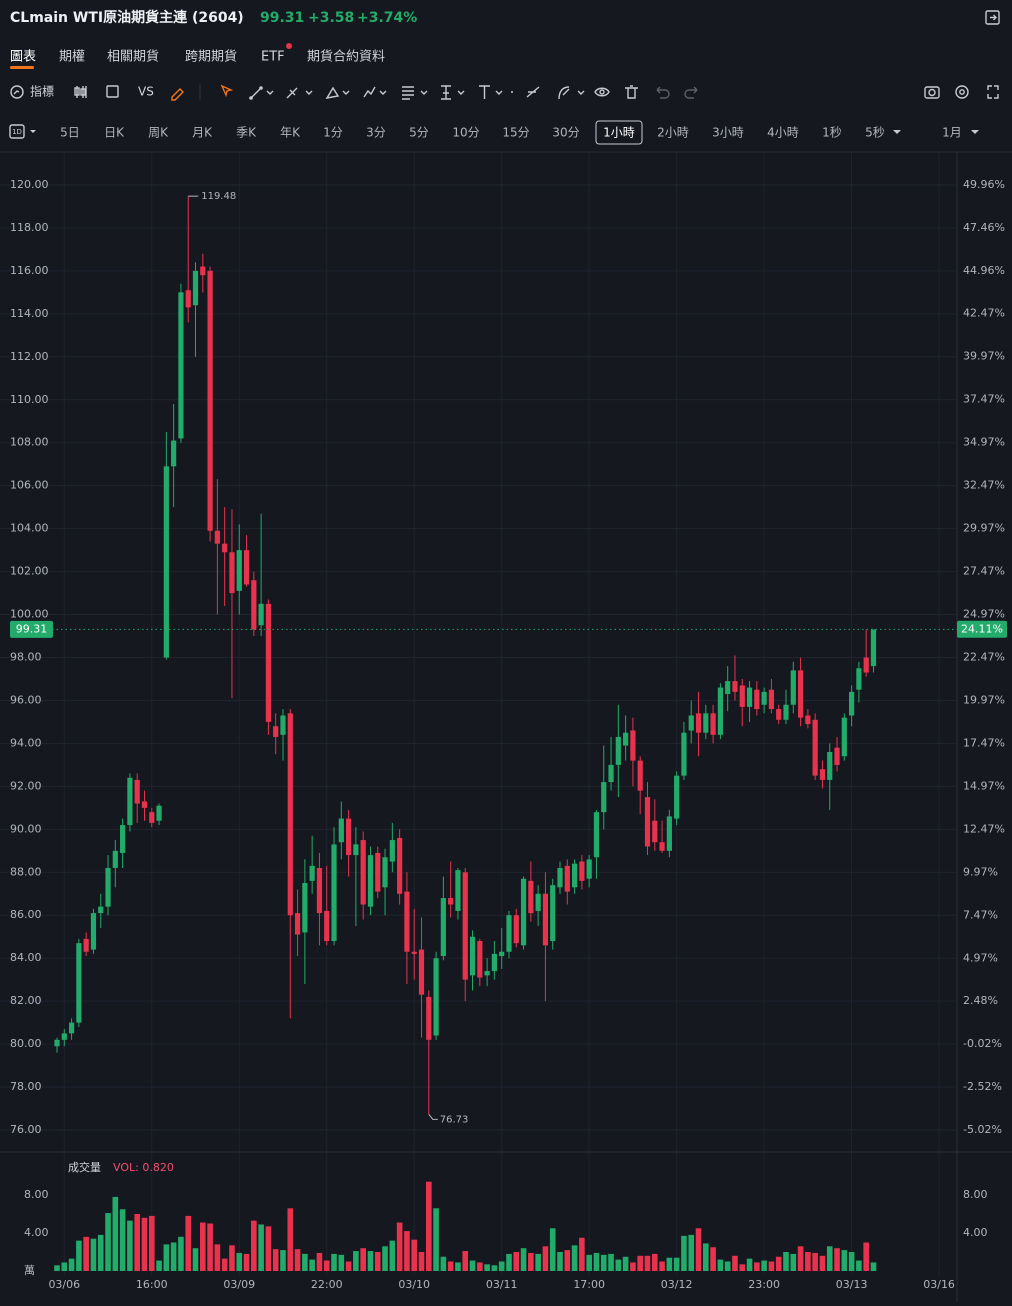 This screenshot has height=1306, width=1012. I want to click on period-button: 1秒, so click(832, 133).